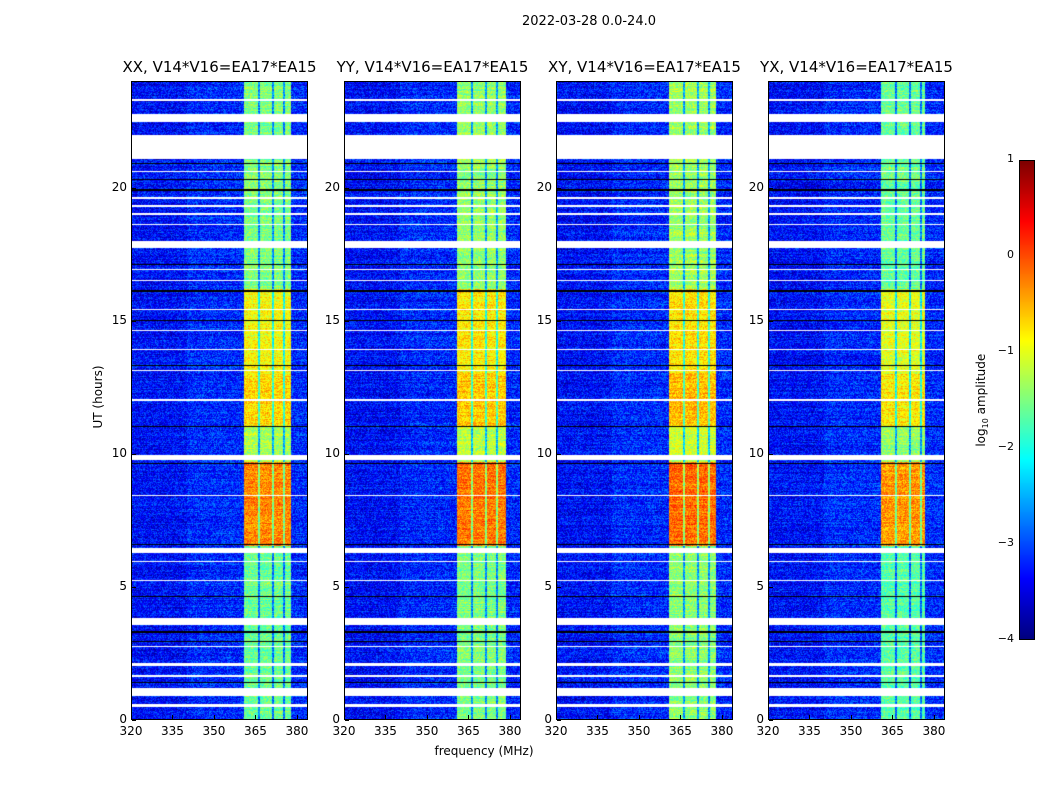 The width and height of the screenshot is (1050, 800). What do you see at coordinates (589, 21) in the screenshot?
I see `figure-title: 2022-03-28 0.0-24.0` at bounding box center [589, 21].